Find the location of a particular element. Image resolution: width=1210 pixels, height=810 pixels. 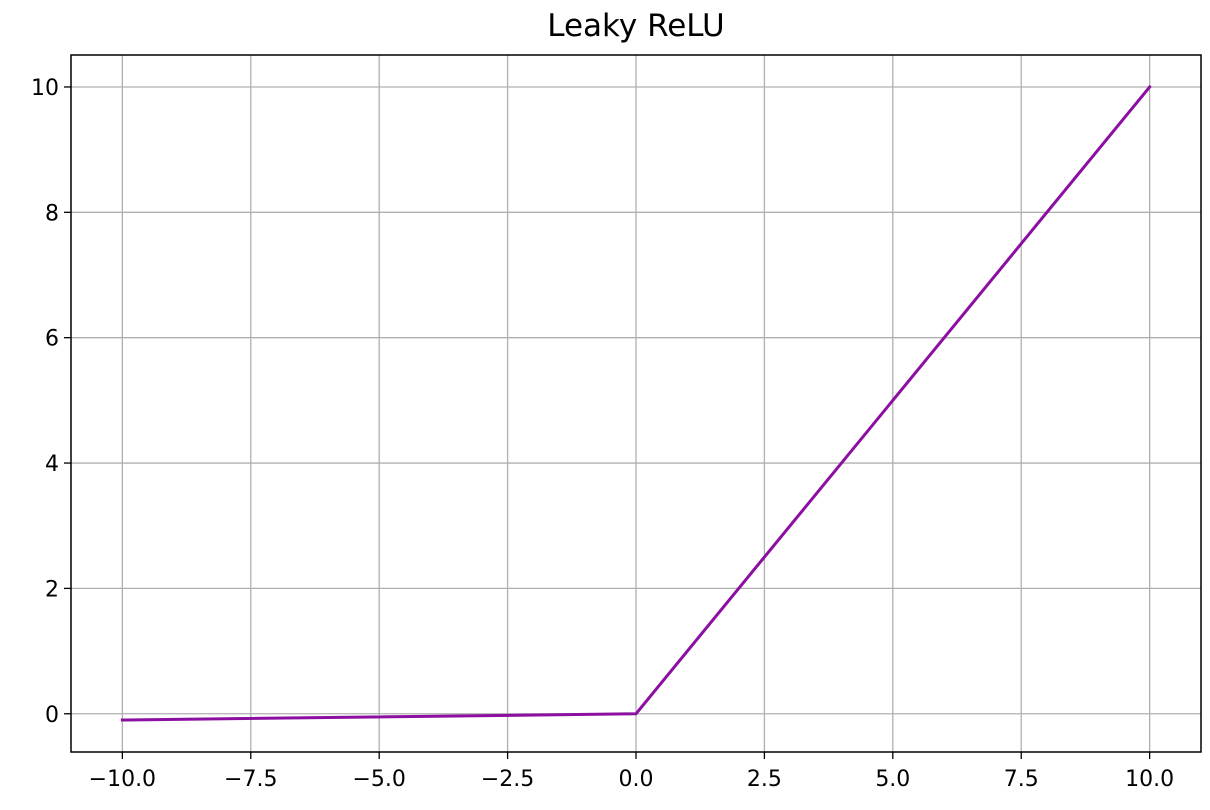

y-tick-label: 4 is located at coordinates (52, 464).